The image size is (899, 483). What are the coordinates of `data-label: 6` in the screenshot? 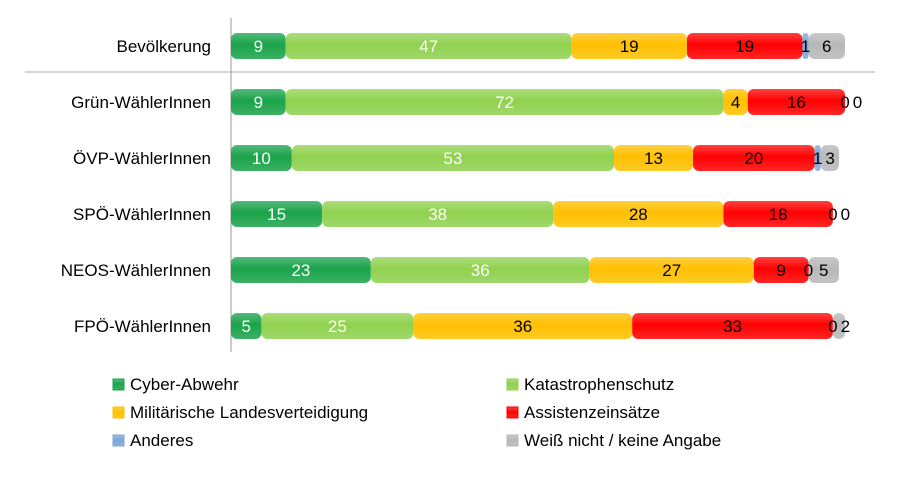 It's located at (826, 46).